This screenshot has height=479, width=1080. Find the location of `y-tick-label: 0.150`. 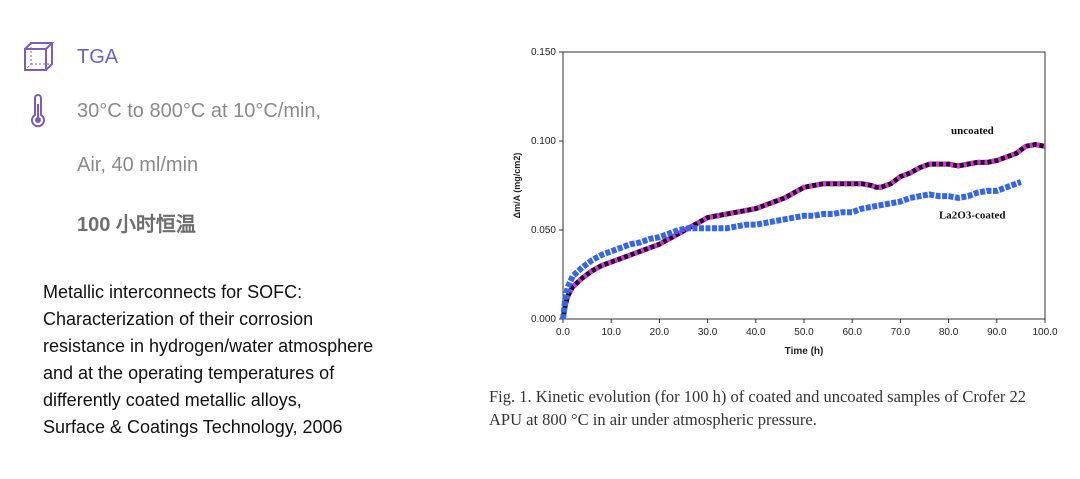

y-tick-label: 0.150 is located at coordinates (543, 52).